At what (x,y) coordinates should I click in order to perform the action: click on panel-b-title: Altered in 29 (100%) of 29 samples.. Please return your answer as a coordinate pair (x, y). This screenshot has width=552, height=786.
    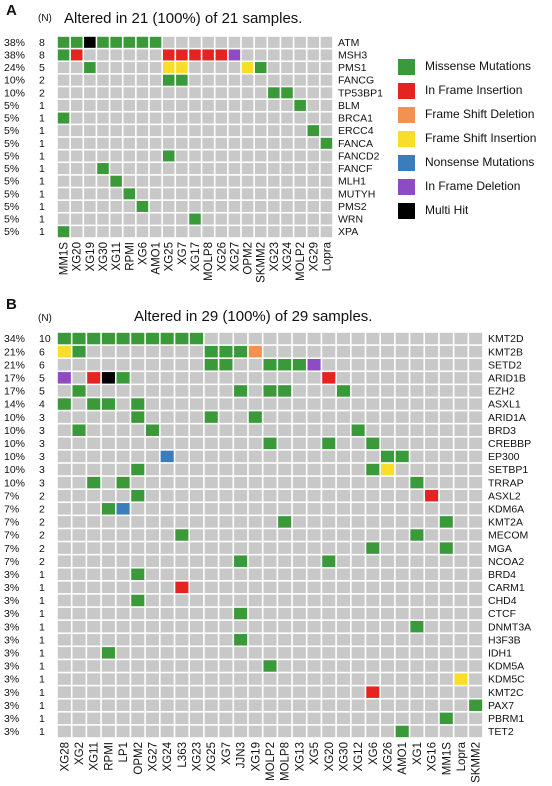
    Looking at the image, I should click on (253, 316).